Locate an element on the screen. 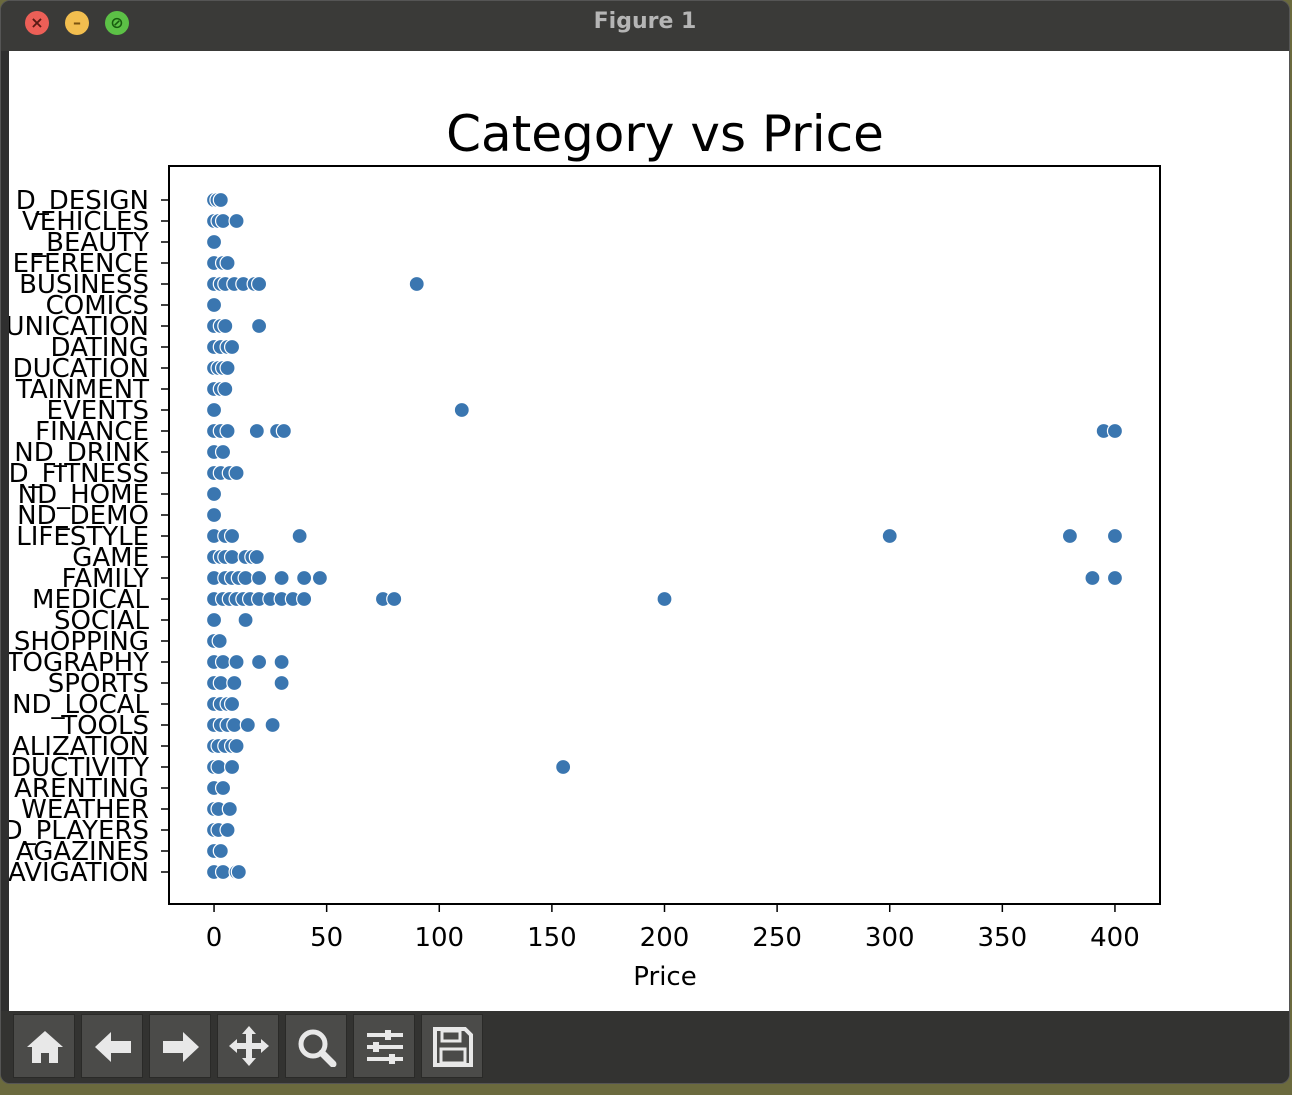 Image resolution: width=1292 pixels, height=1095 pixels. minimize-icon: – is located at coordinates (77, 22).